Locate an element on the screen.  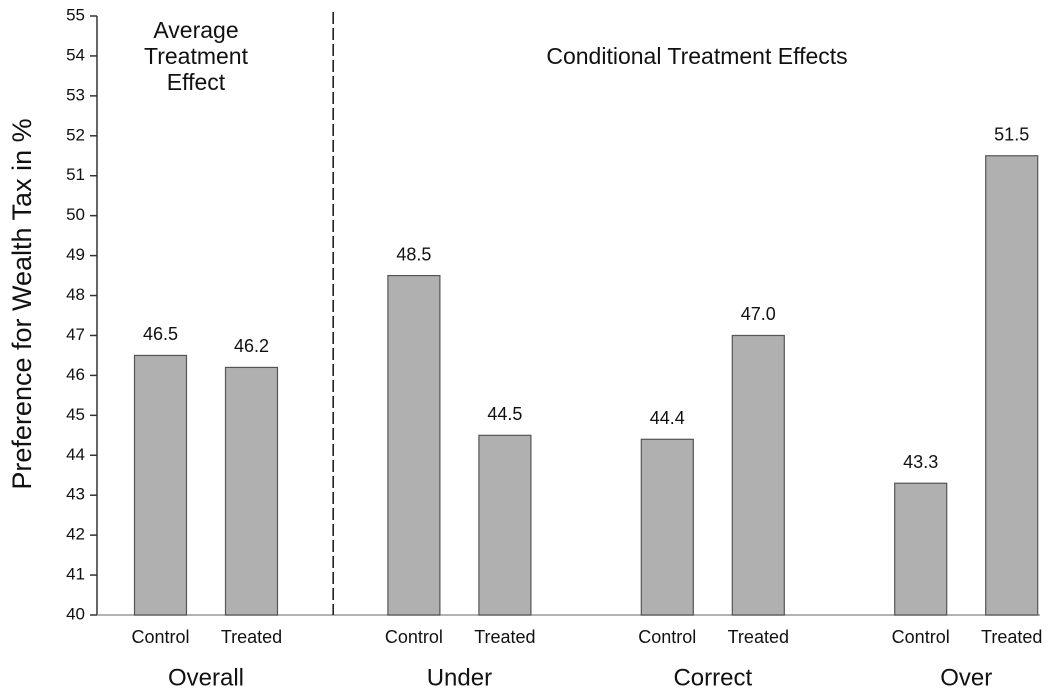
y-tick-label: 43 is located at coordinates (75, 494).